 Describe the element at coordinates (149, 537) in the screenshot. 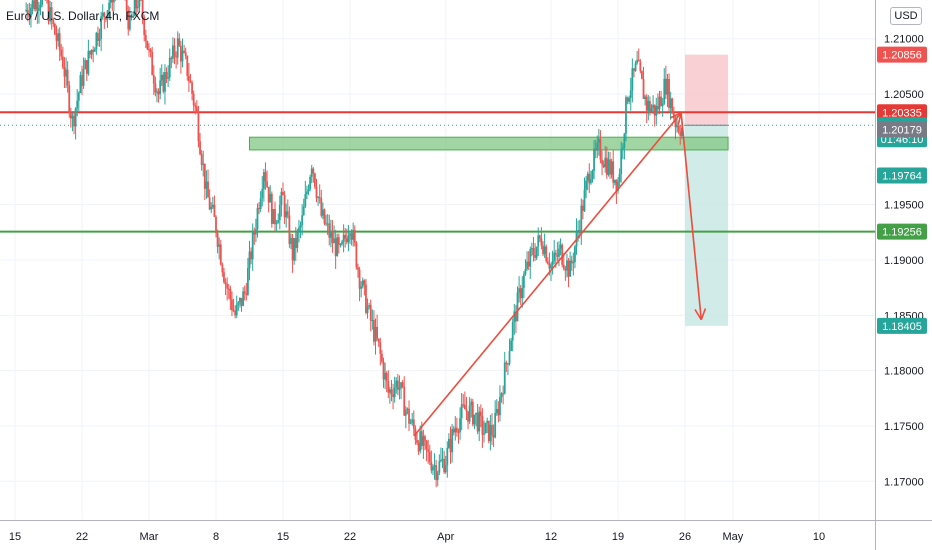

I see `x-tick-label: Mar` at that location.